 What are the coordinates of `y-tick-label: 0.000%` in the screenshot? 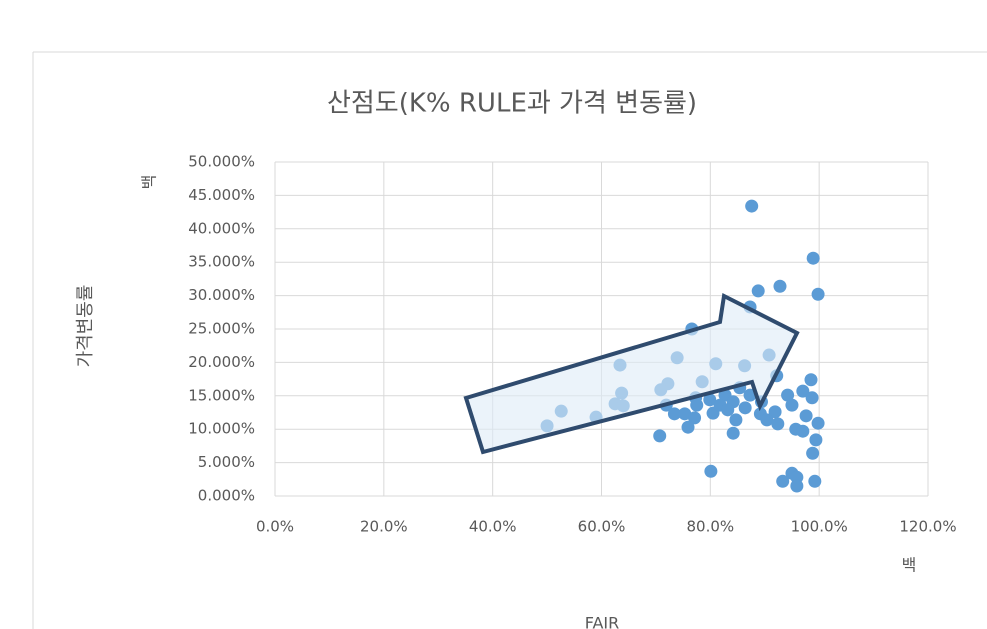 It's located at (226, 496).